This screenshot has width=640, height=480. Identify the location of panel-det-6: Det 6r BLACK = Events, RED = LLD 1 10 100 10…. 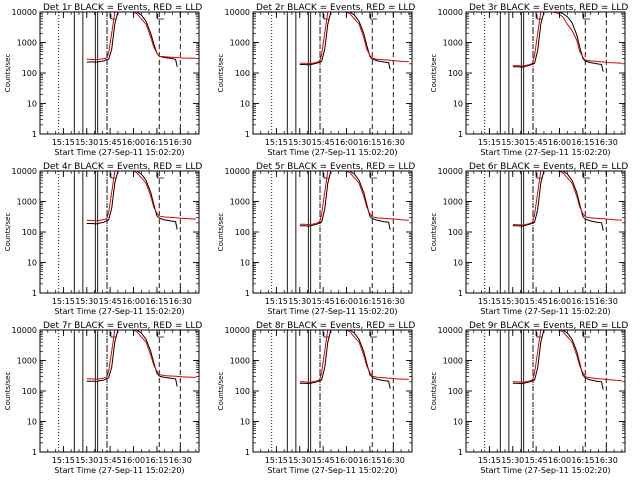
(529, 239).